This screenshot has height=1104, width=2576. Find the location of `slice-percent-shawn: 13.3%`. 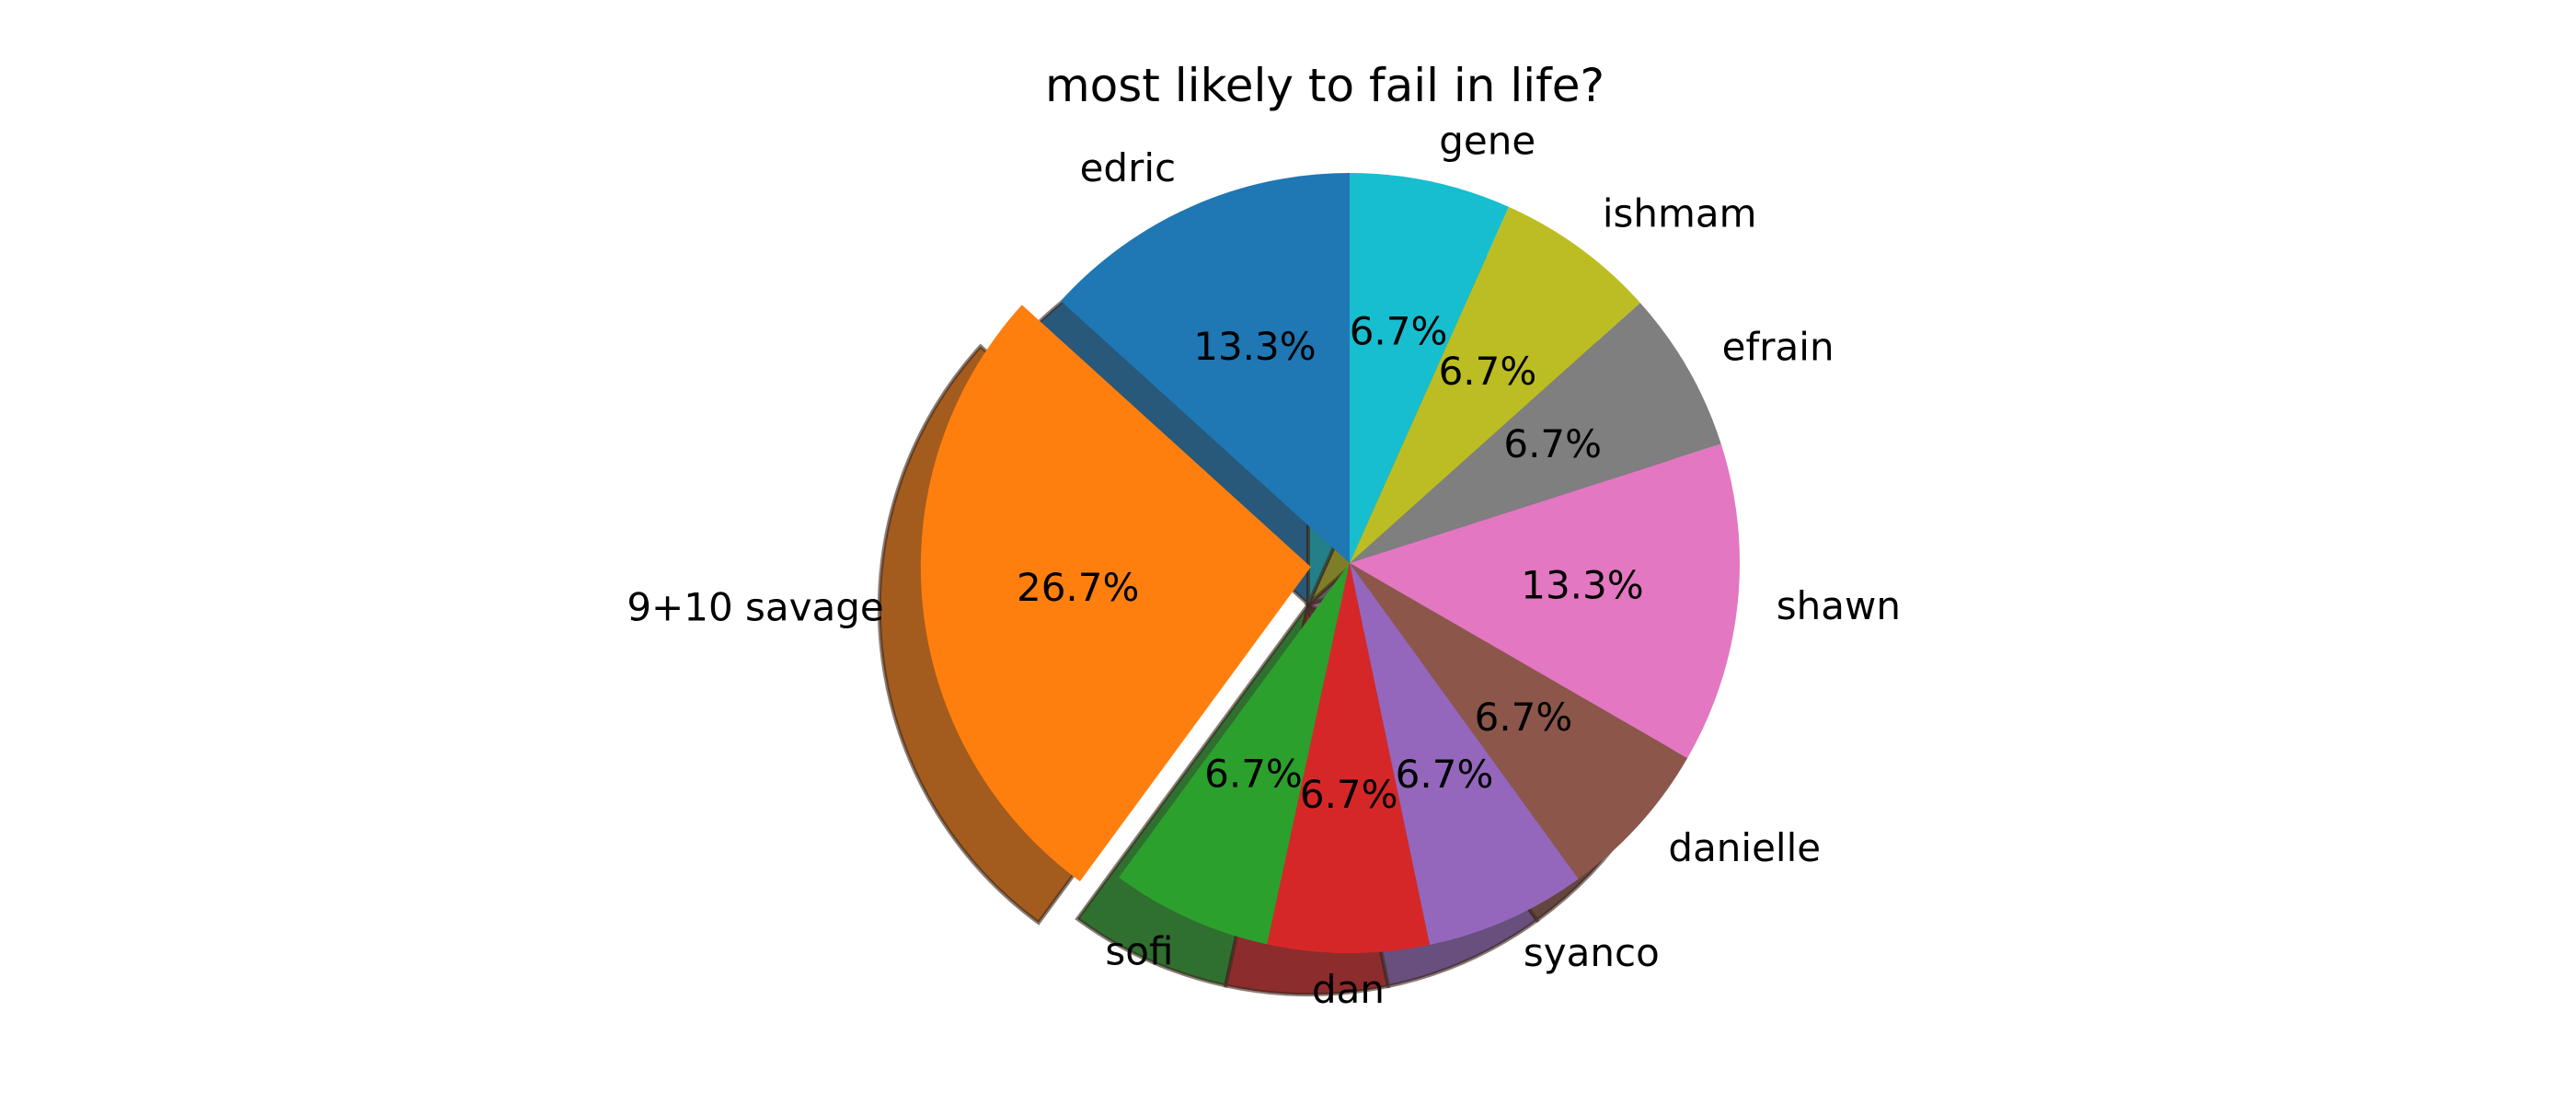

slice-percent-shawn: 13.3% is located at coordinates (1582, 585).